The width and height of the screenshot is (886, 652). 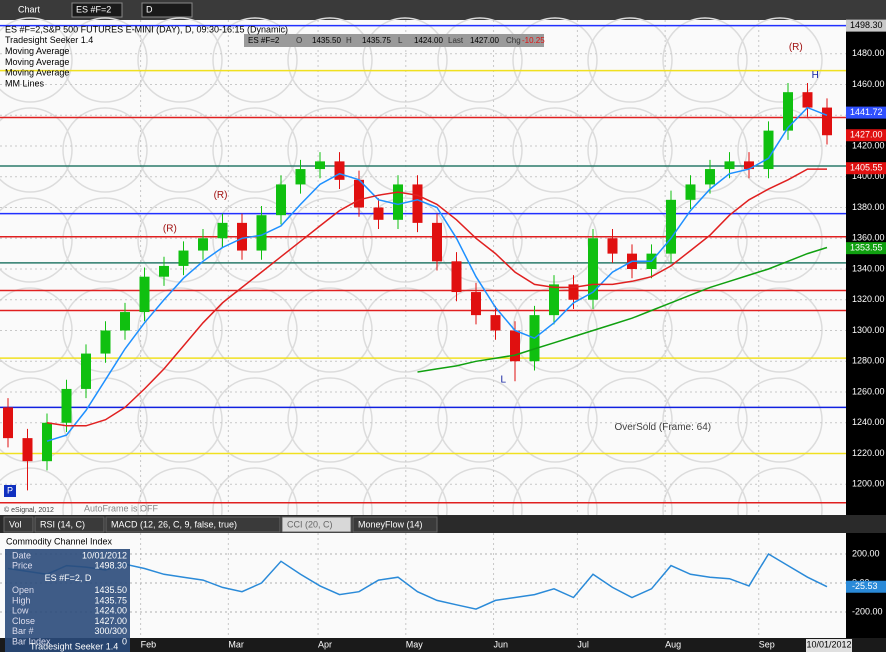 I want to click on dw-value: 300/300, so click(x=110, y=631).